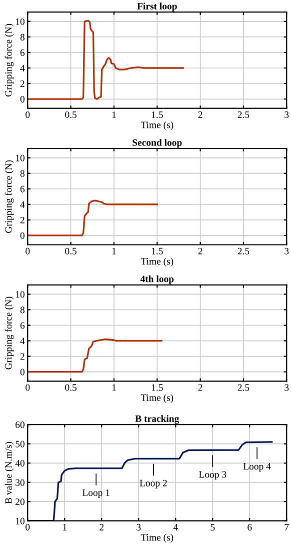  I want to click on x-tick-label: 5, so click(212, 527).